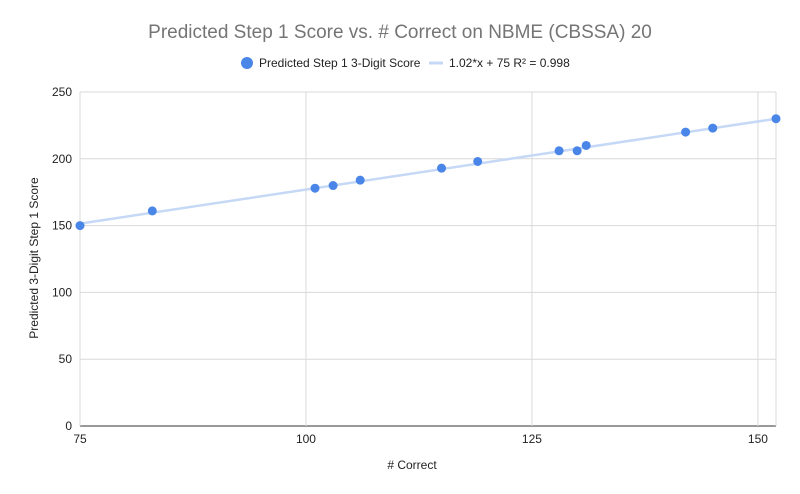 This screenshot has height=494, width=800. Describe the element at coordinates (34, 258) in the screenshot. I see `y-axis-label: Predicted 3-Digit Step 1 Score` at that location.